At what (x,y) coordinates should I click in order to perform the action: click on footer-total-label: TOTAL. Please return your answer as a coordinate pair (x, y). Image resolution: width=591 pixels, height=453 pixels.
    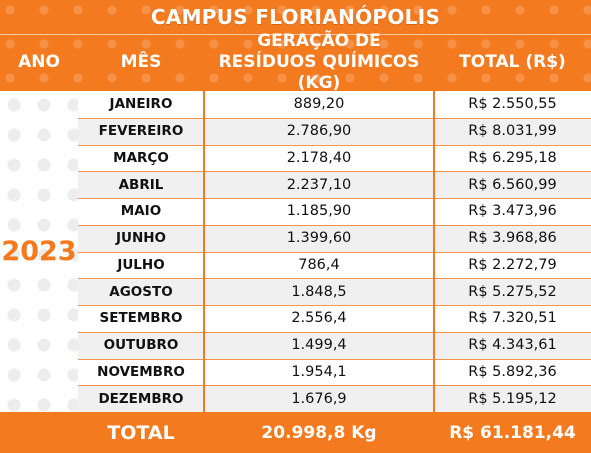
    Looking at the image, I should click on (141, 432).